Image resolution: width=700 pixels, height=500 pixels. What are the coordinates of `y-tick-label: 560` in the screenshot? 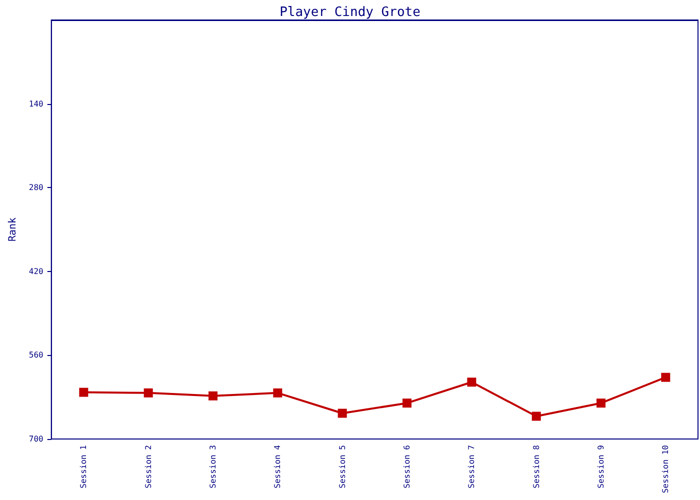 It's located at (36, 355).